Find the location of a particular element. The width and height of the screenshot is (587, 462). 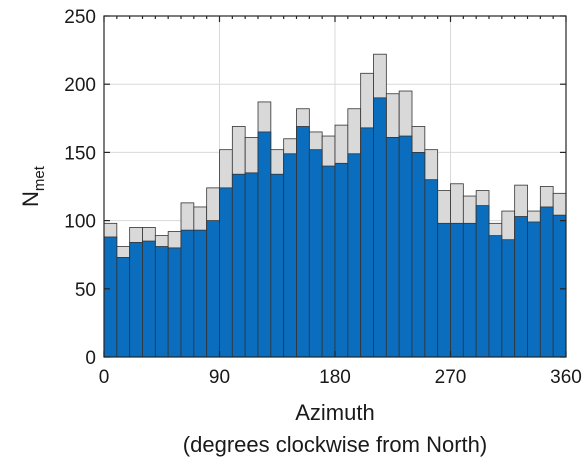

x-tick-label: 0 is located at coordinates (104, 377).